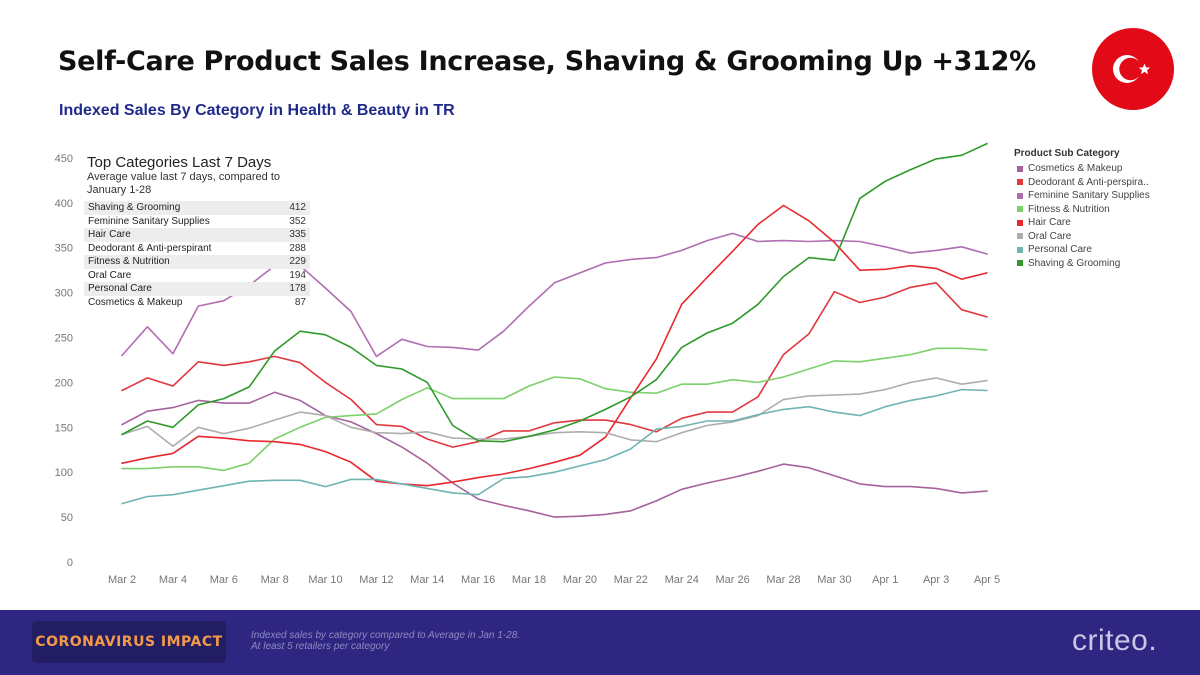 Image resolution: width=1200 pixels, height=675 pixels. Describe the element at coordinates (64, 428) in the screenshot. I see `y-tick-label: 150` at that location.